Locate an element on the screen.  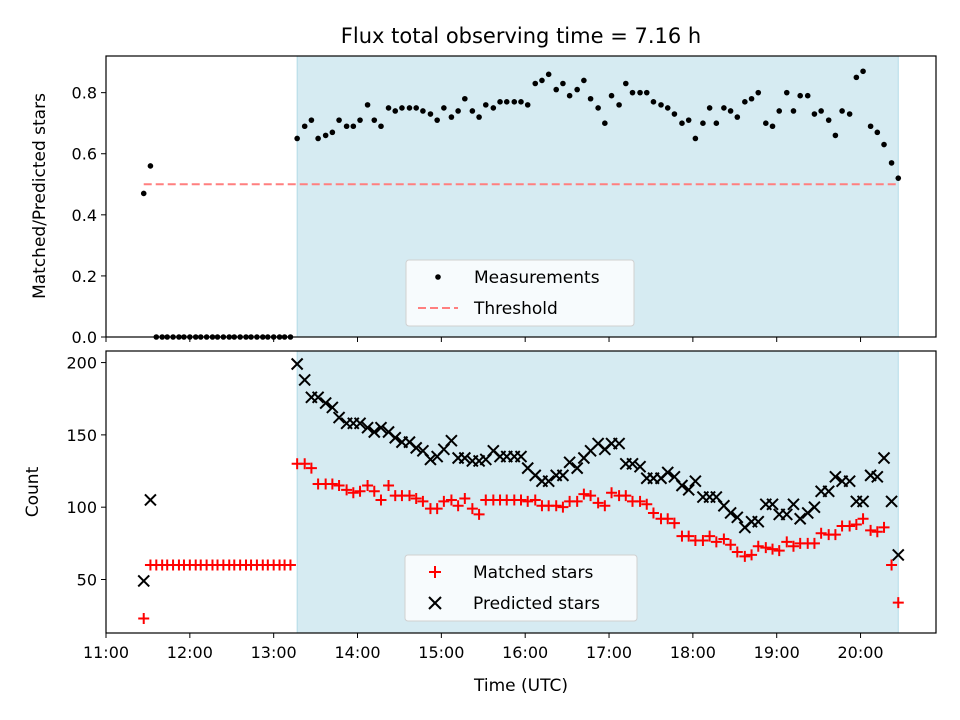
x-tick-label: 18:00 is located at coordinates (693, 652).